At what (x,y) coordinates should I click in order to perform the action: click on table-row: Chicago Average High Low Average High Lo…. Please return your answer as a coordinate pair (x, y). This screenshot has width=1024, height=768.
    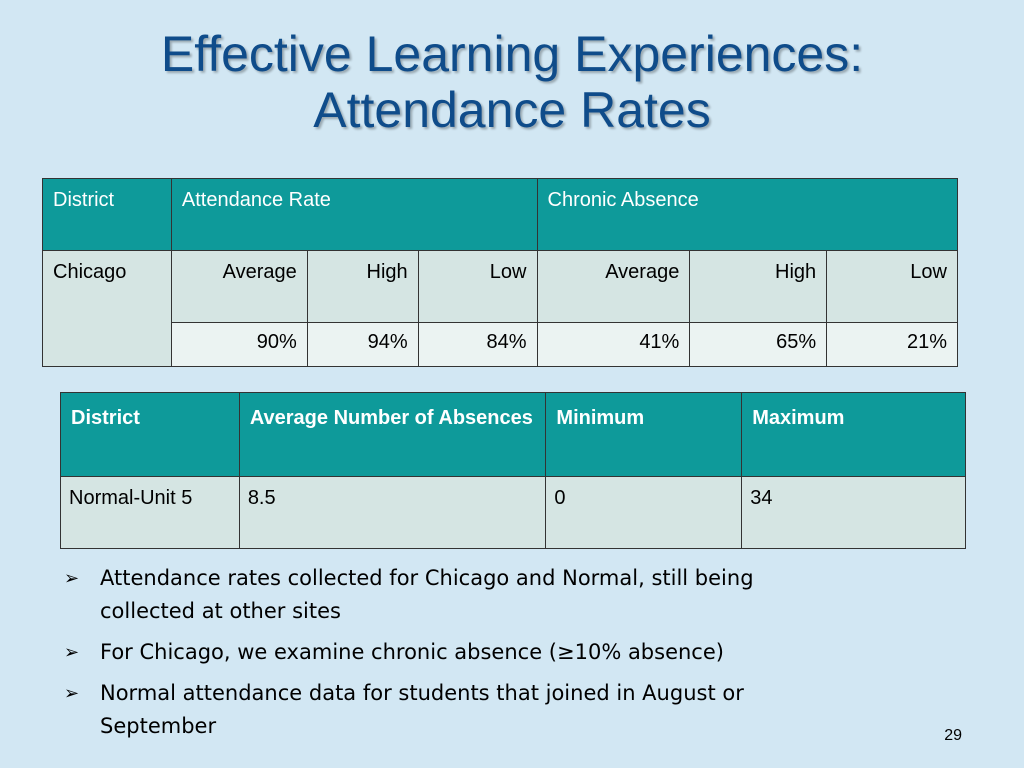
    Looking at the image, I should click on (500, 308).